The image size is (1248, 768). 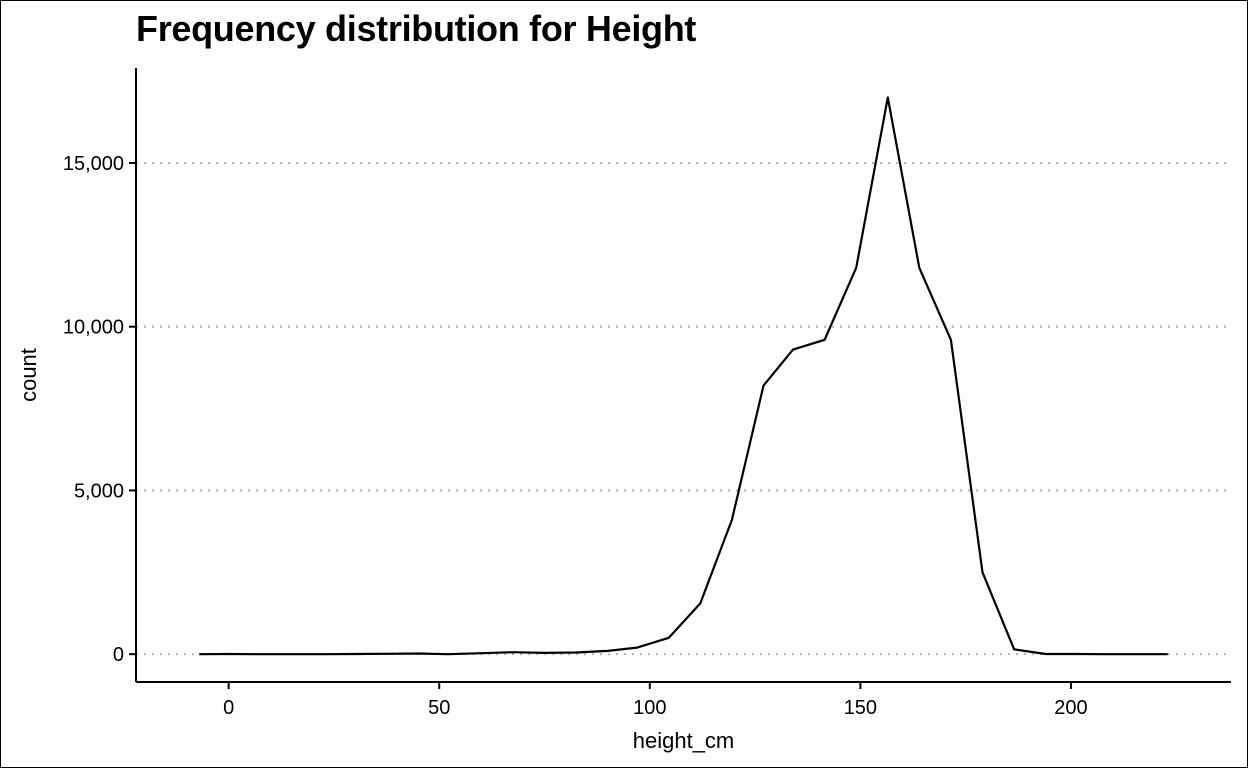 I want to click on y-tick-label-0: 0, so click(x=118, y=655).